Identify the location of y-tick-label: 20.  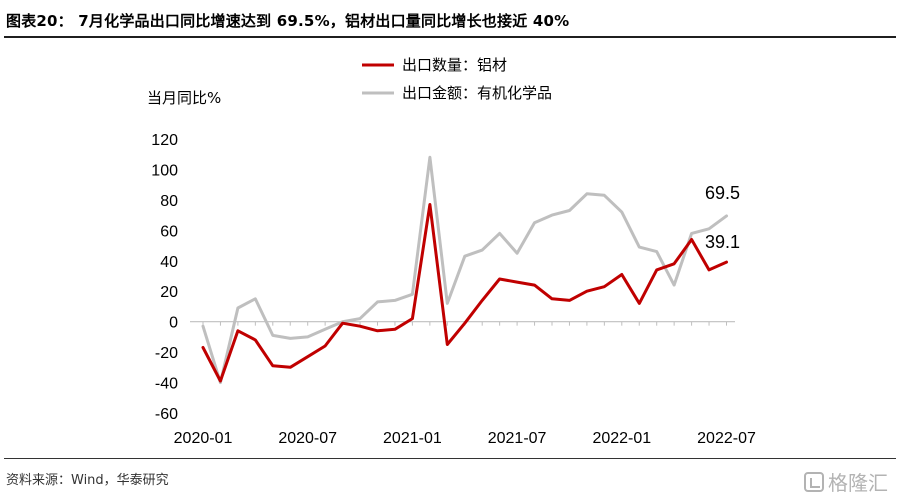
(169, 292).